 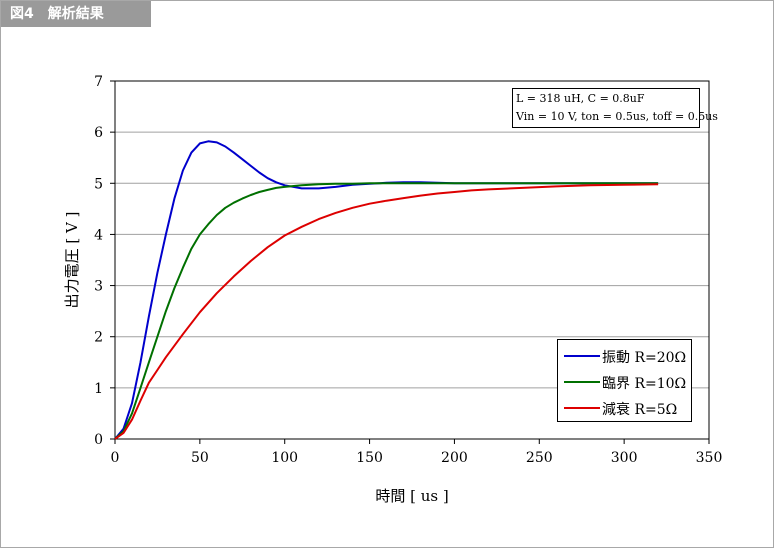 I want to click on legend-label-0: 振動 R=20Ω, so click(x=644, y=358).